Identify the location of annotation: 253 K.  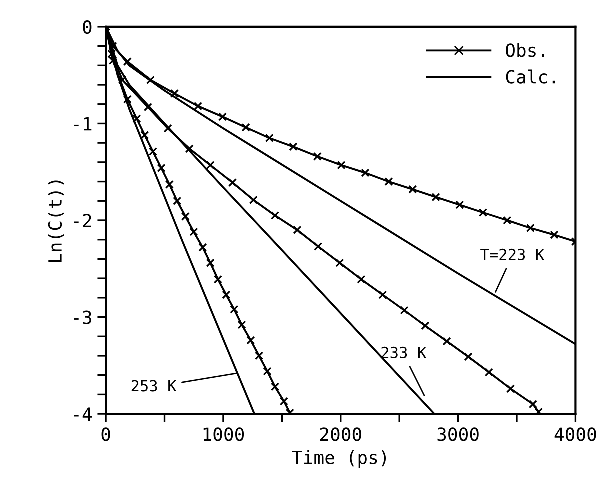
(154, 386).